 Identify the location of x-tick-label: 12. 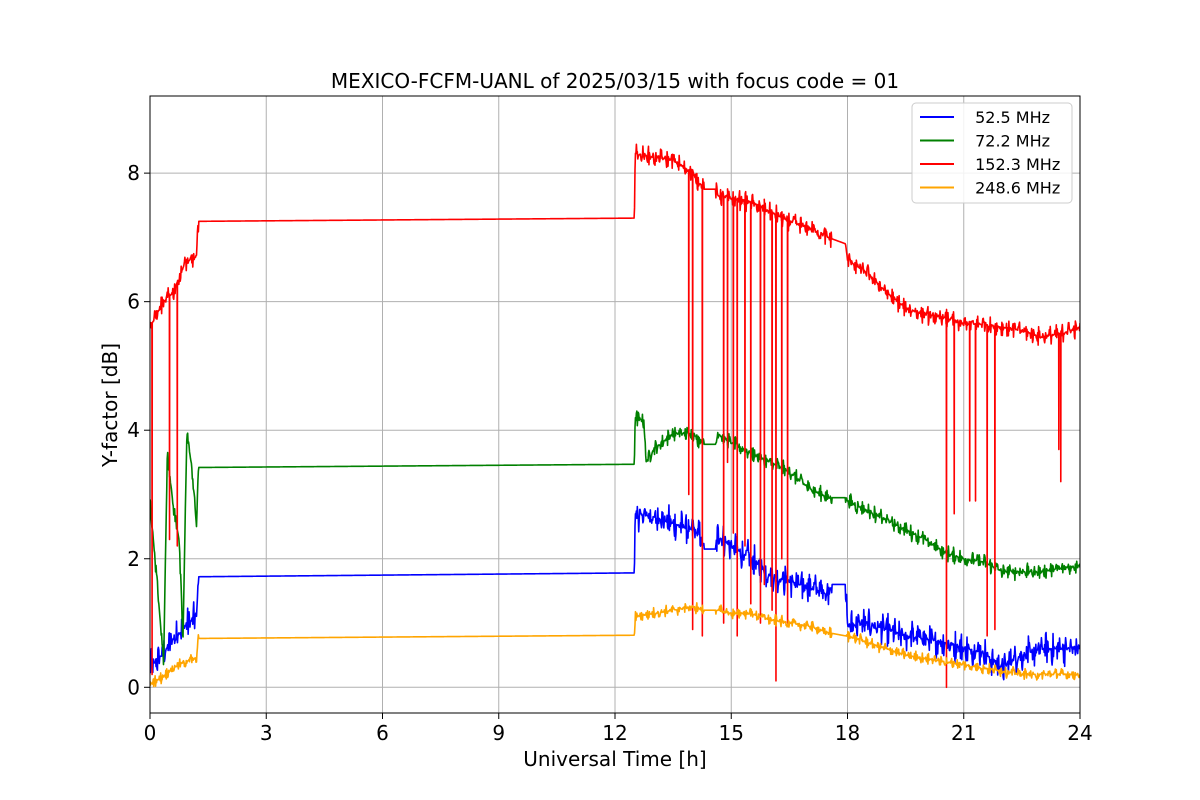
(614, 733).